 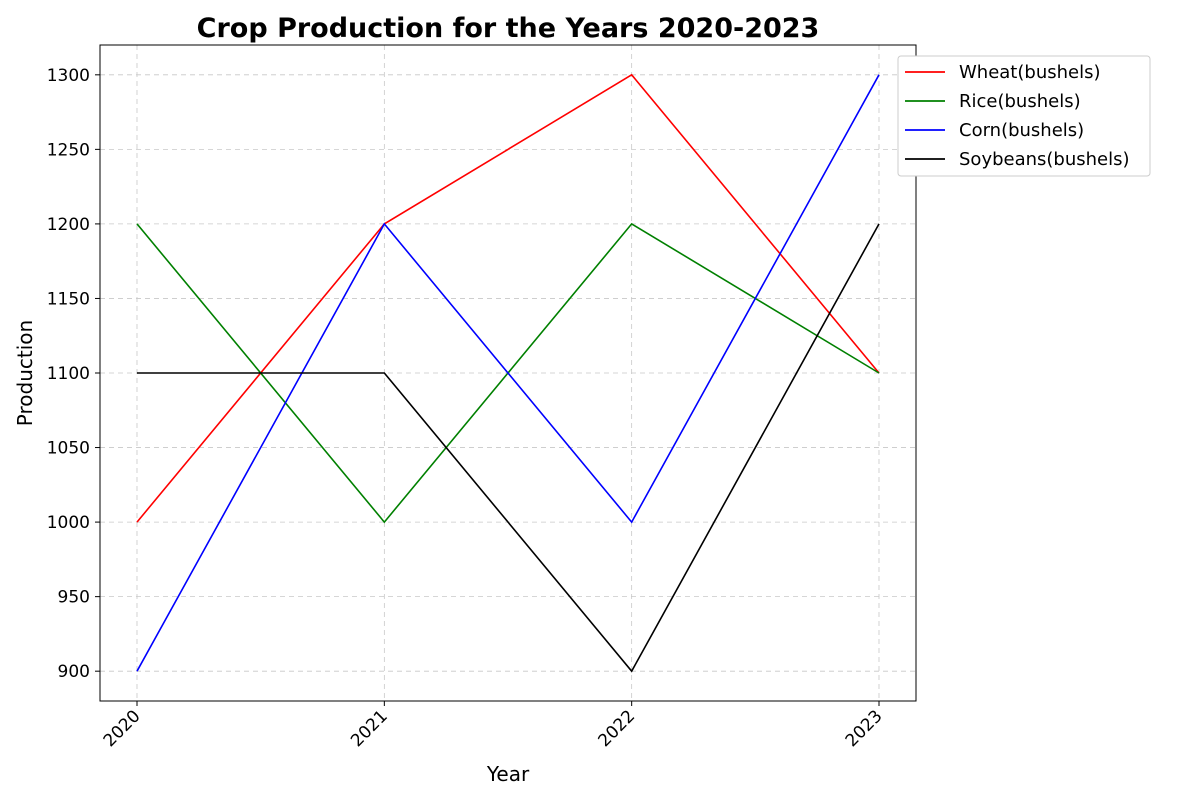 I want to click on legend-label: Corn(bushels), so click(x=1021, y=130).